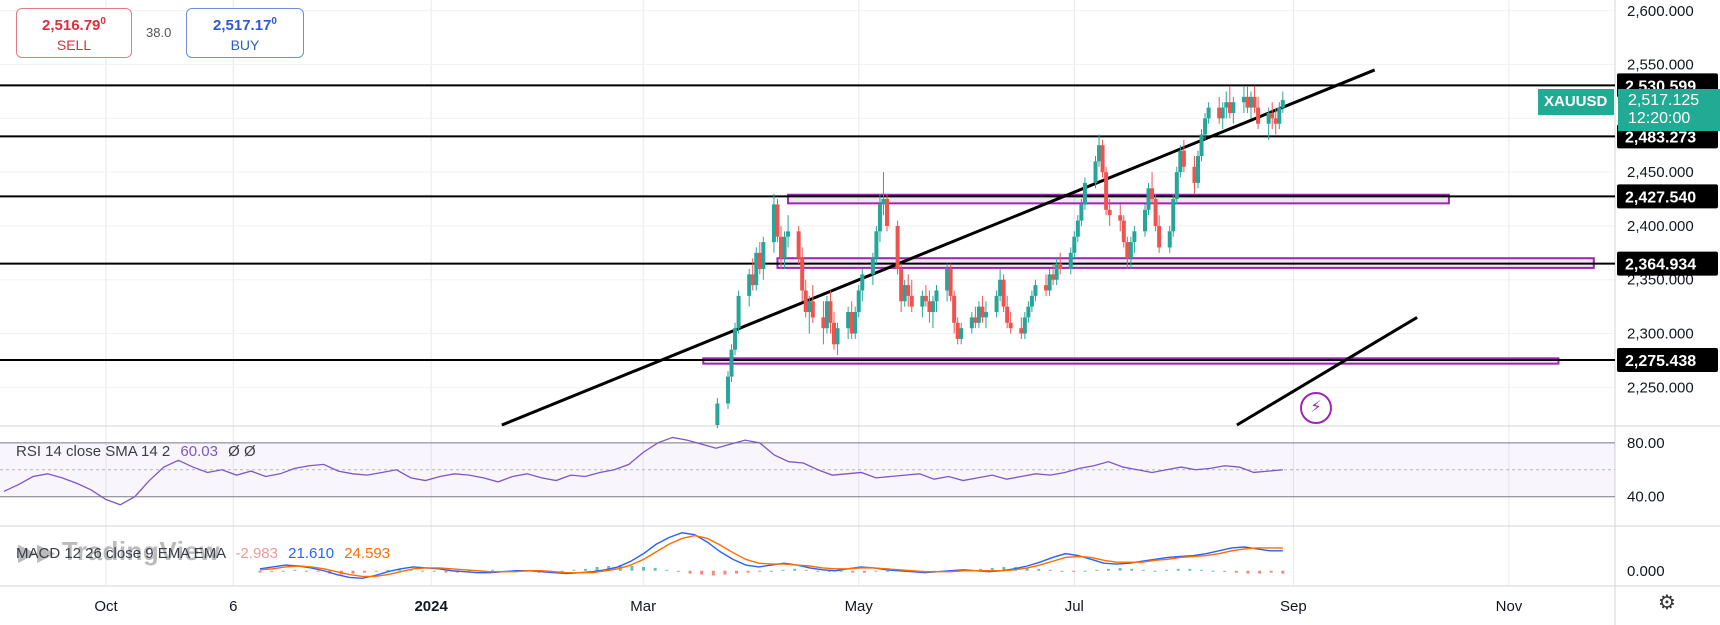 This screenshot has width=1720, height=625. What do you see at coordinates (245, 45) in the screenshot?
I see `buy-label: BUY` at bounding box center [245, 45].